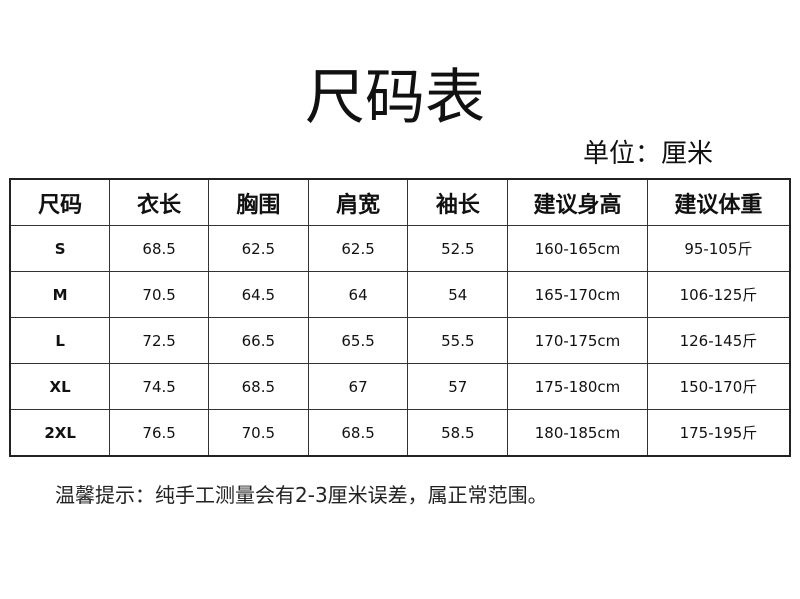  I want to click on table-cell: 64.5, so click(258, 294).